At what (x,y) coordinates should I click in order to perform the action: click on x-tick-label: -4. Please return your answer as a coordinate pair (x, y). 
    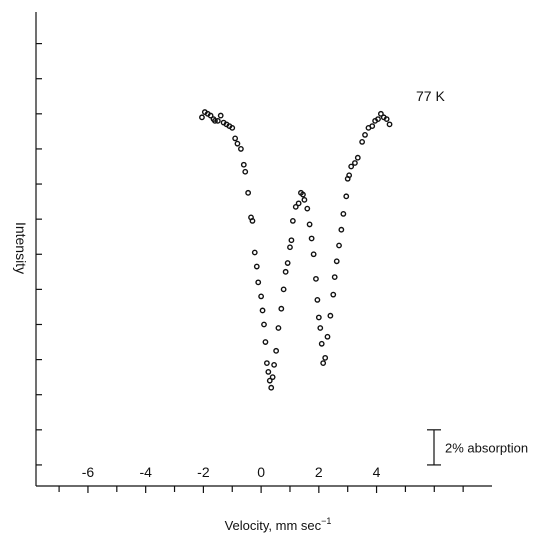
    Looking at the image, I should click on (145, 472).